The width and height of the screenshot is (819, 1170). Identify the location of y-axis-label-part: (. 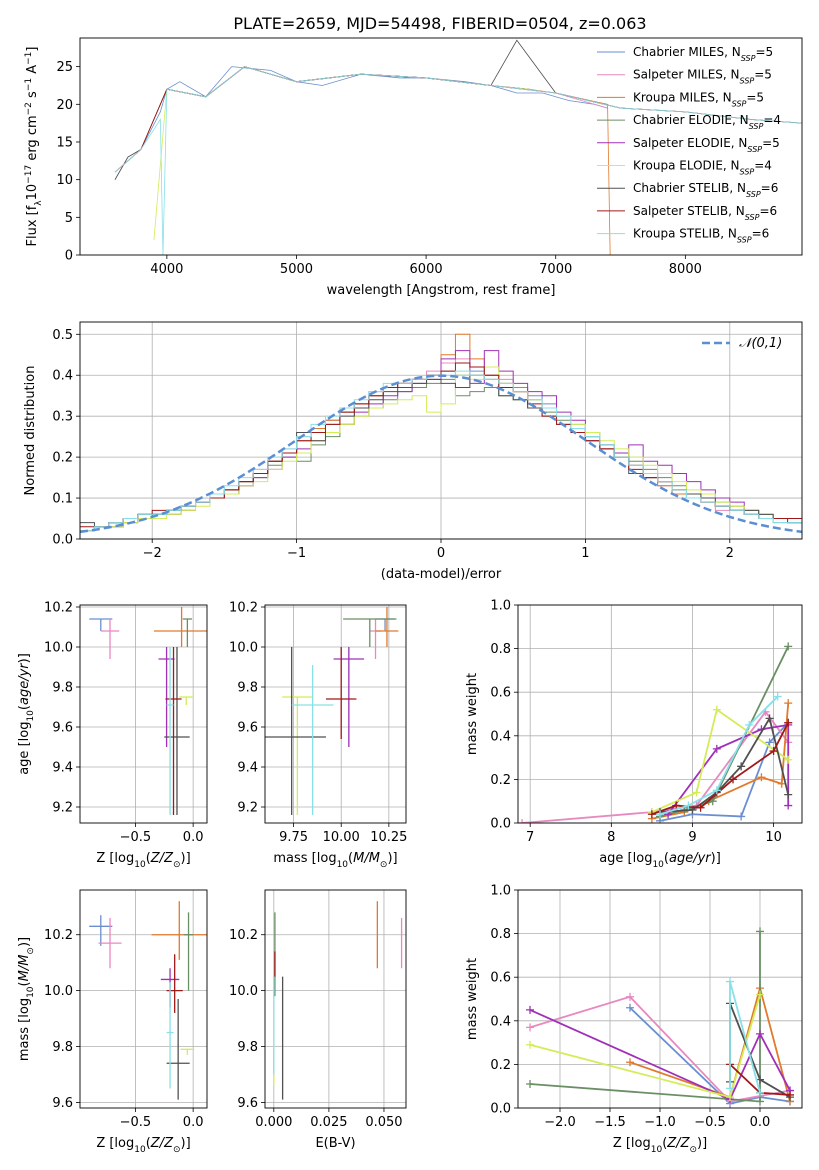
(24, 983).